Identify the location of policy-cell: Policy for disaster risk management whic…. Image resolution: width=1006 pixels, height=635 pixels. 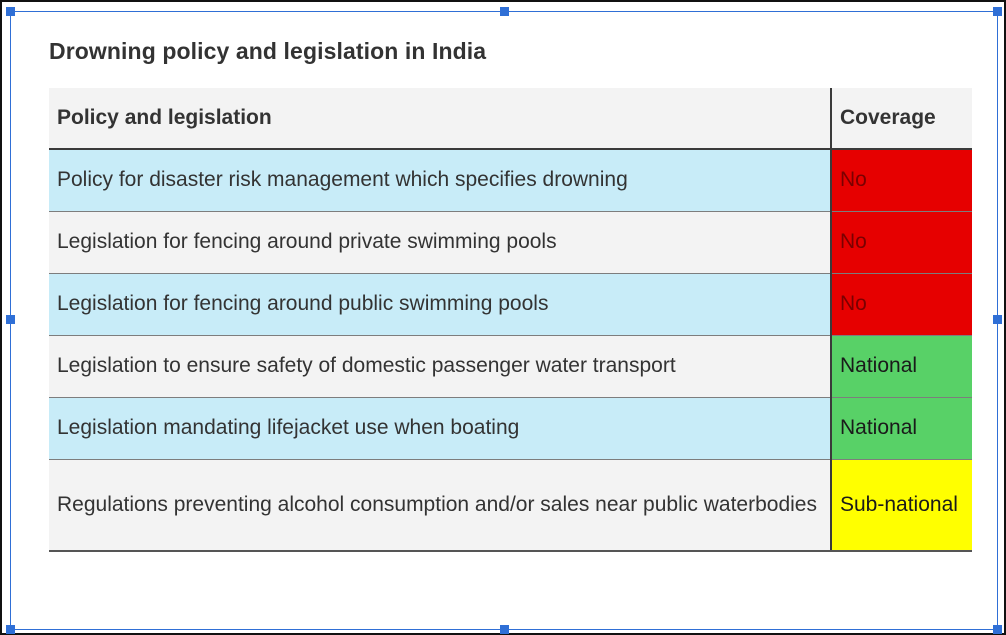
(440, 180).